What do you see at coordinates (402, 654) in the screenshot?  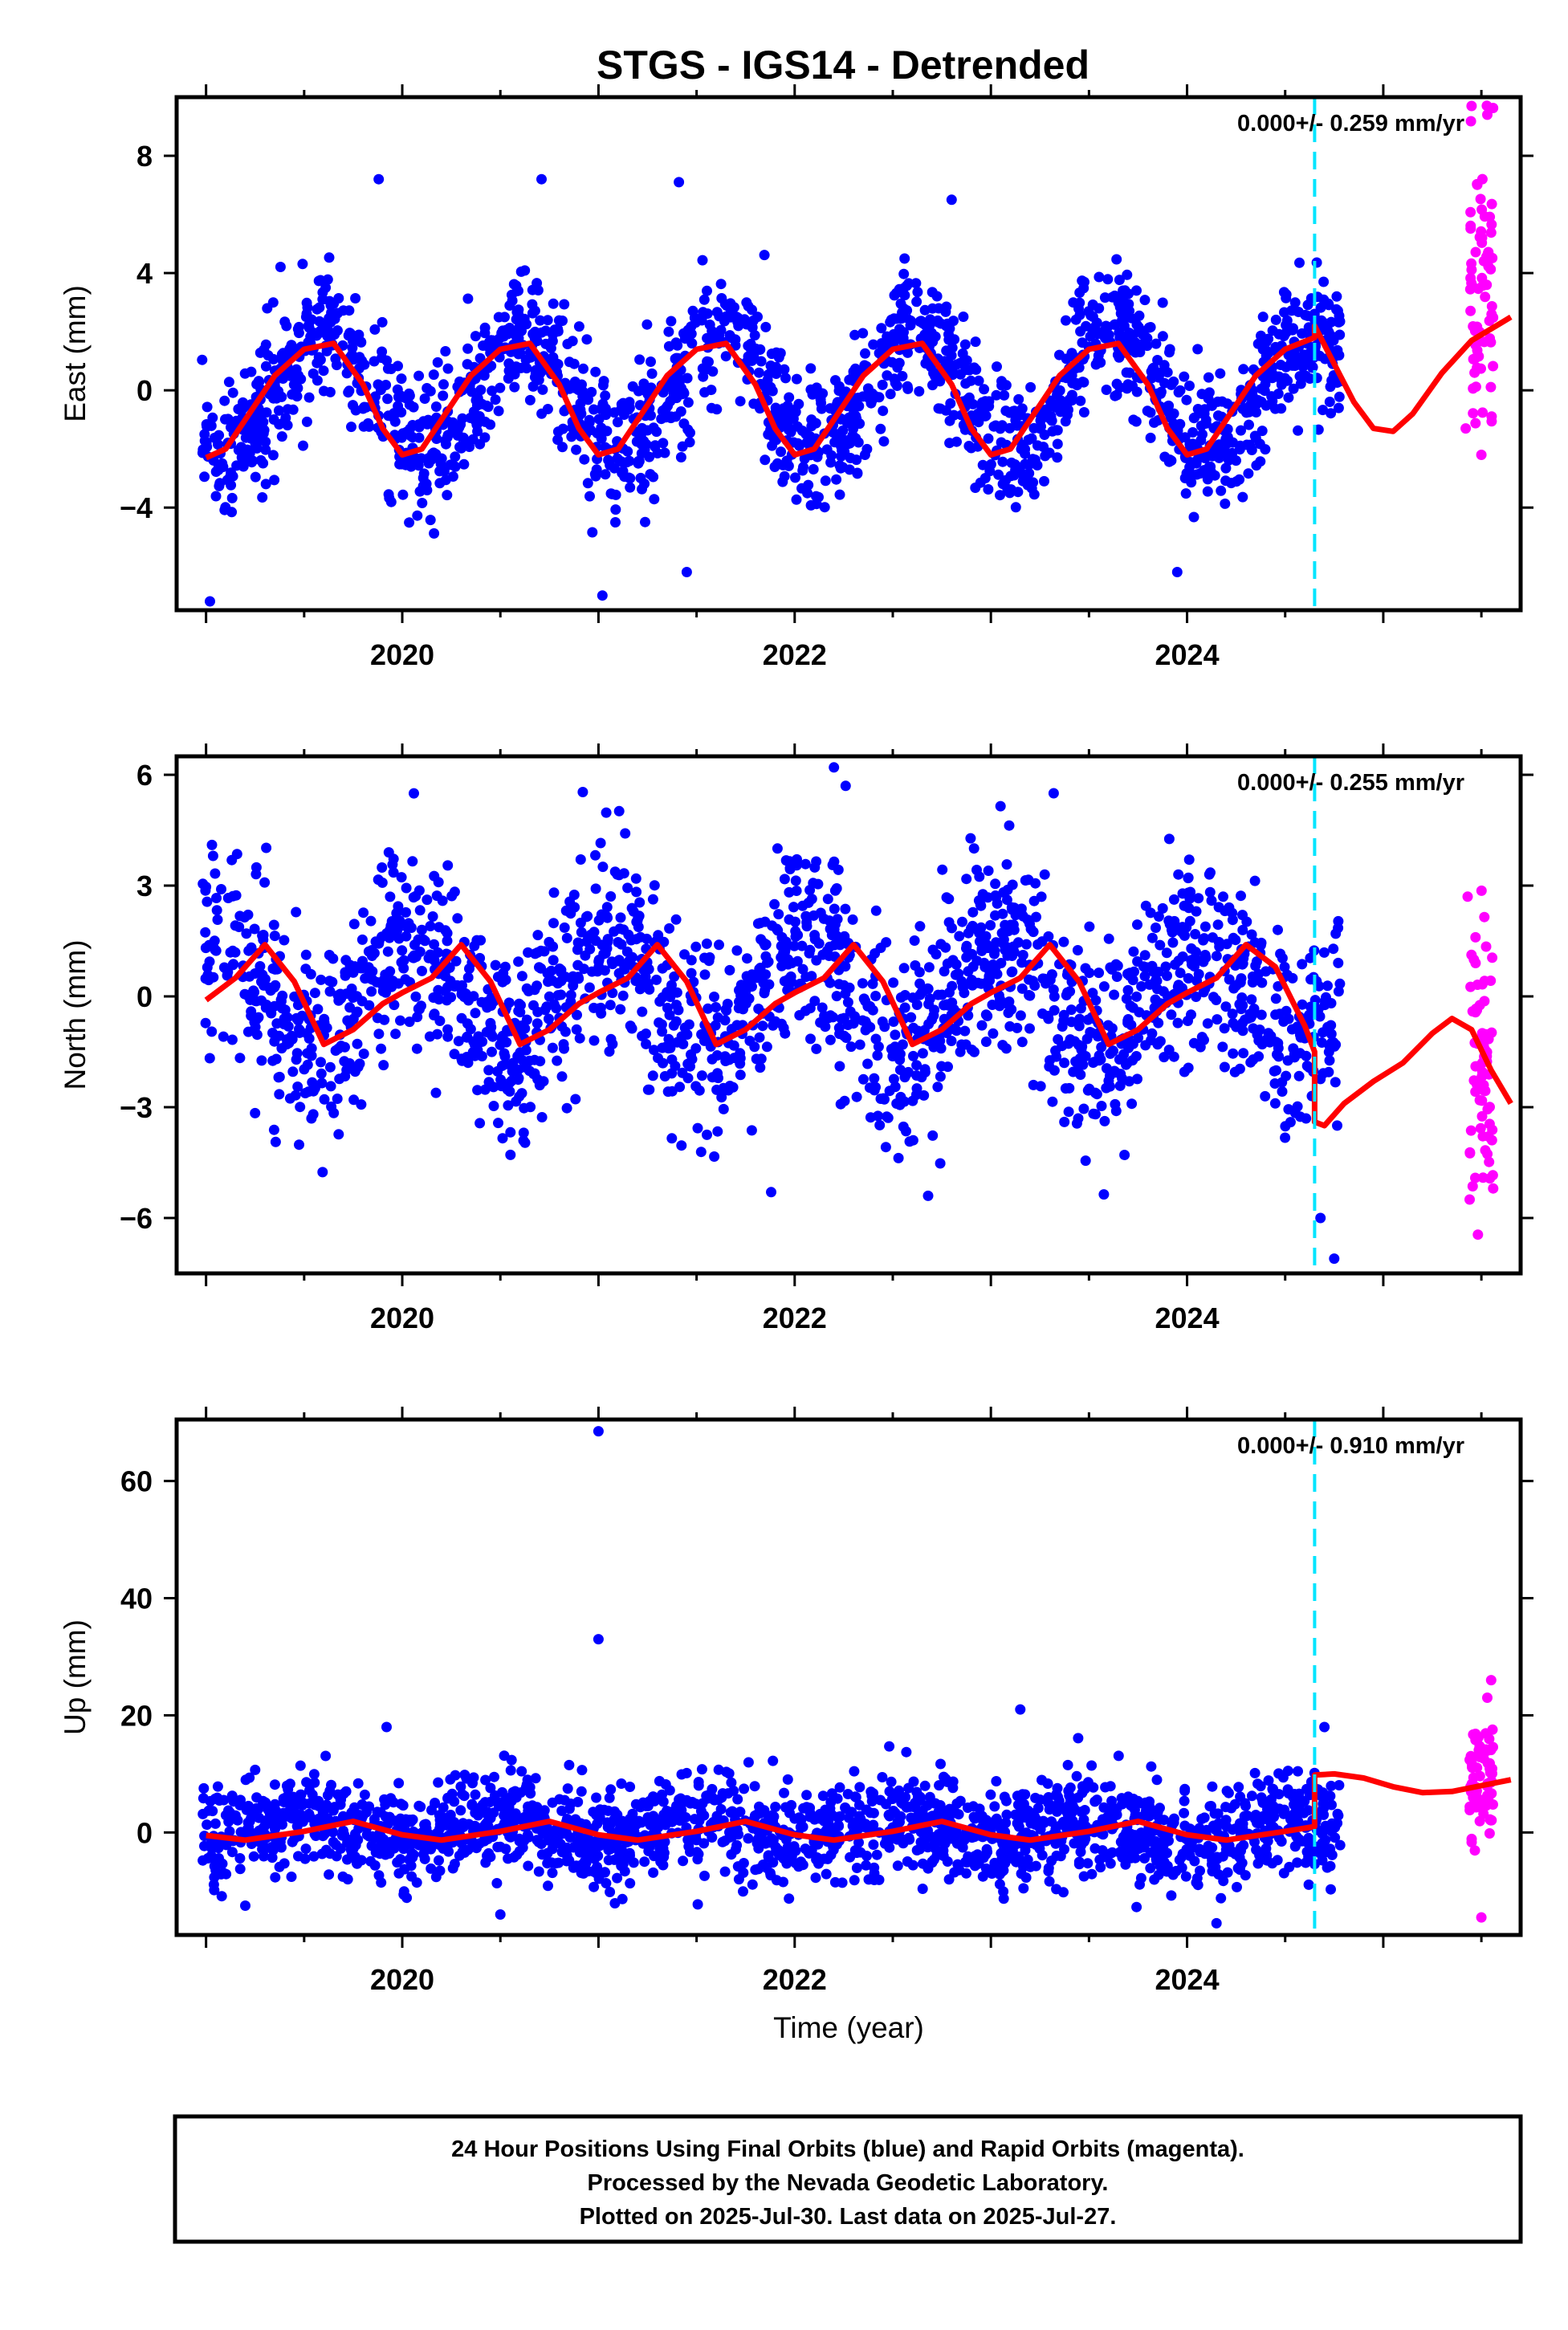 I see `x-tick-label: 2020` at bounding box center [402, 654].